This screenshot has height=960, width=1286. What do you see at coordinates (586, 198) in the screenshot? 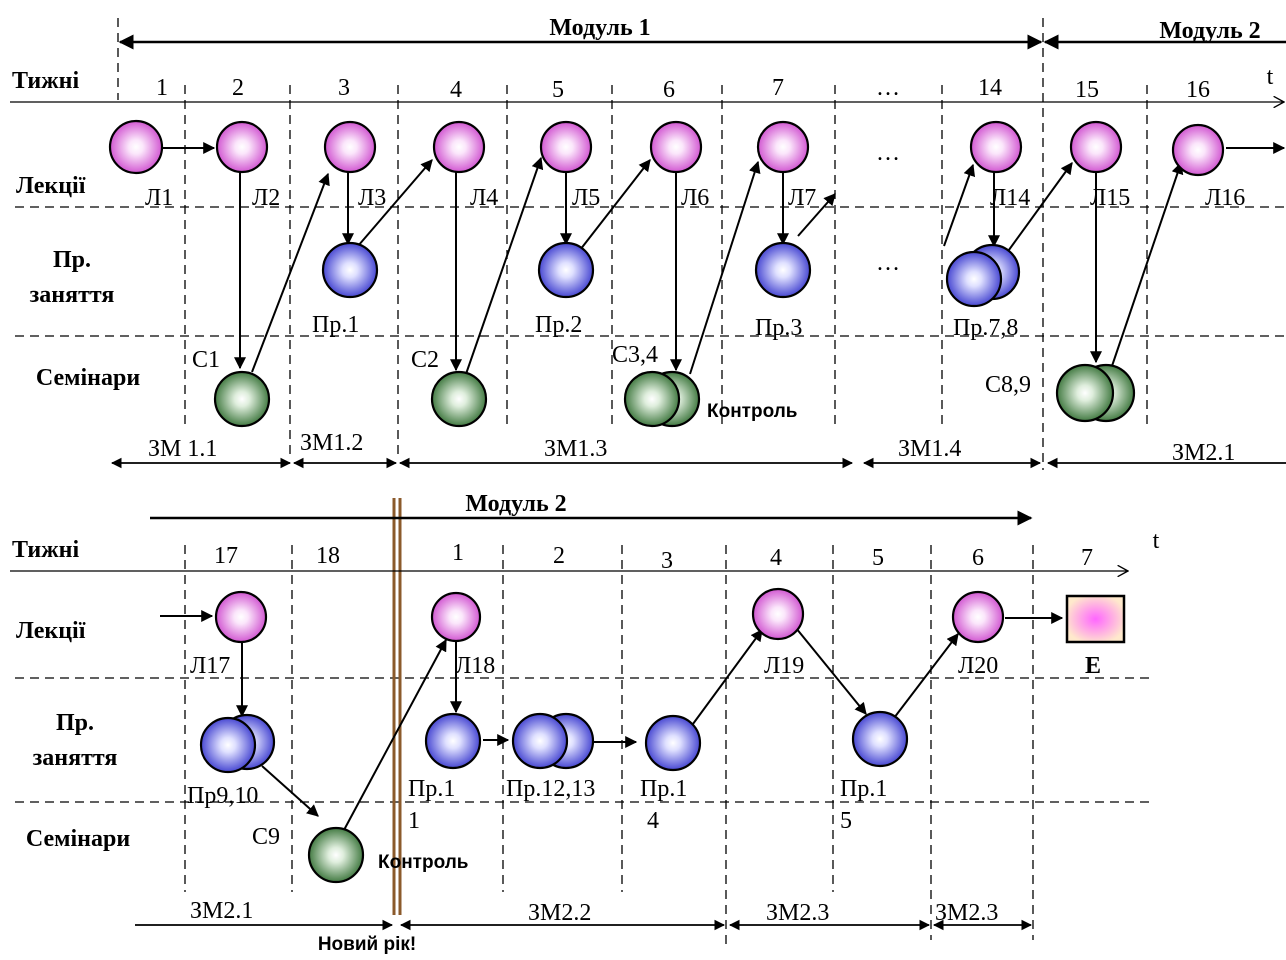
I see `lecture-label: Л5` at bounding box center [586, 198].